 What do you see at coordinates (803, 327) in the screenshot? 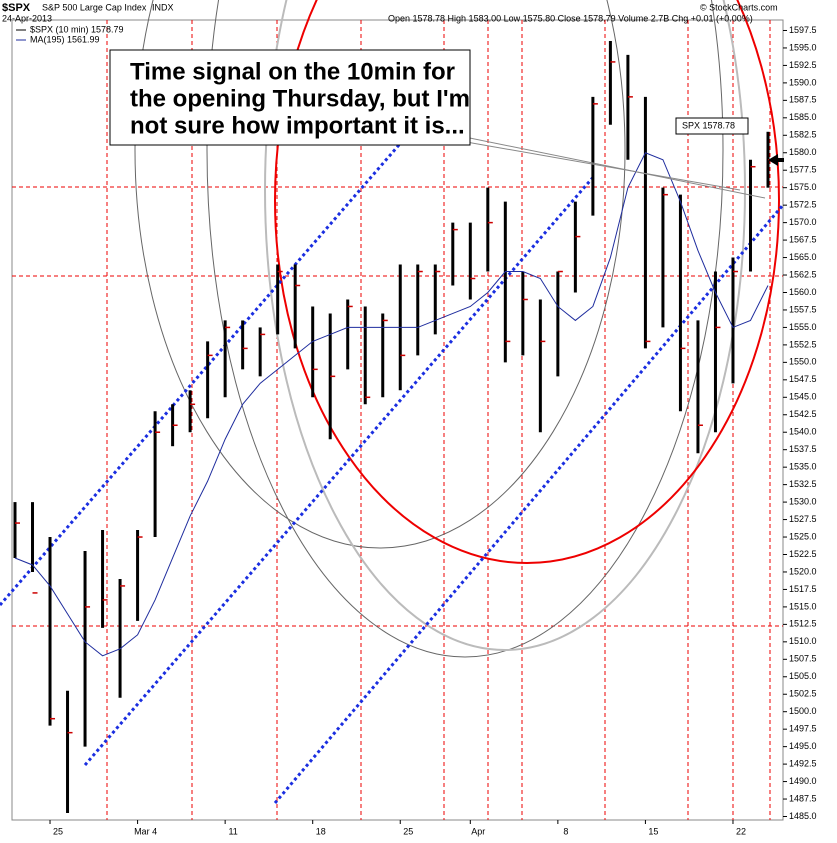
I see `y-tick-label: 1555.0` at bounding box center [803, 327].